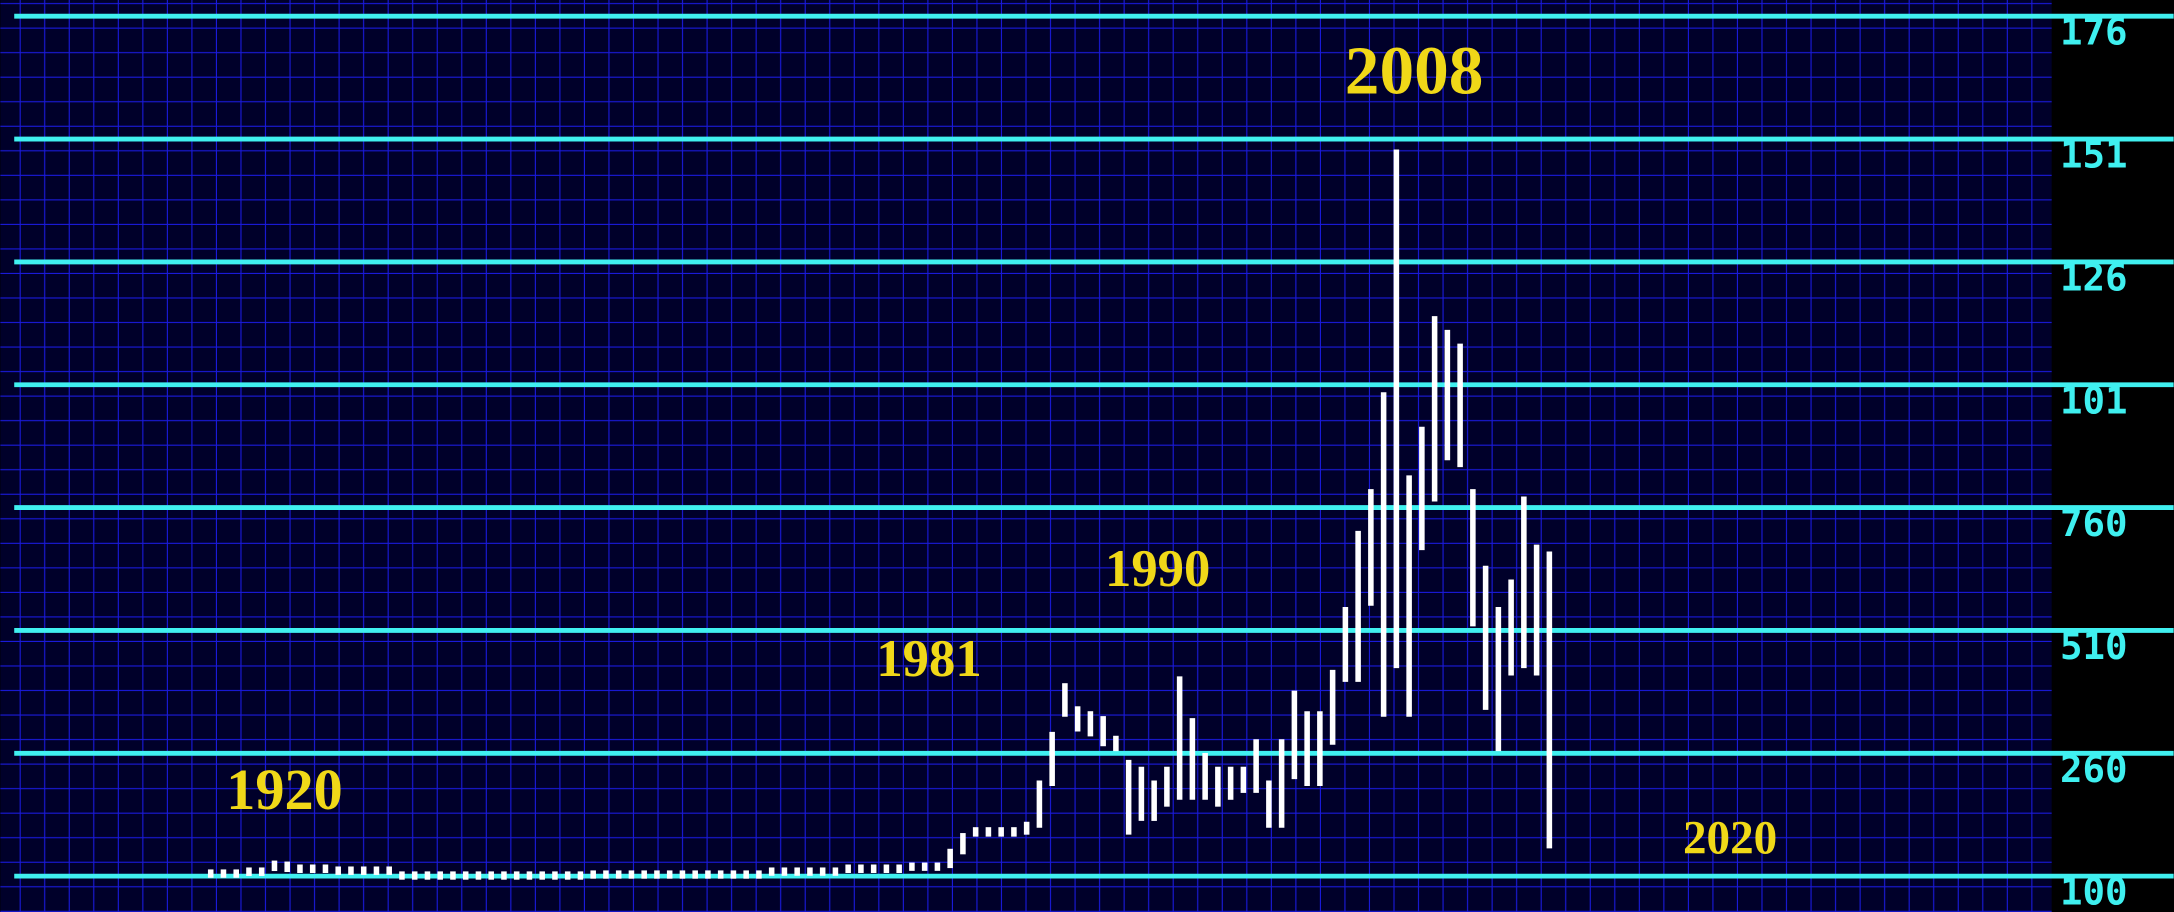  Describe the element at coordinates (2094, 891) in the screenshot. I see `y-tick-label: 100` at that location.